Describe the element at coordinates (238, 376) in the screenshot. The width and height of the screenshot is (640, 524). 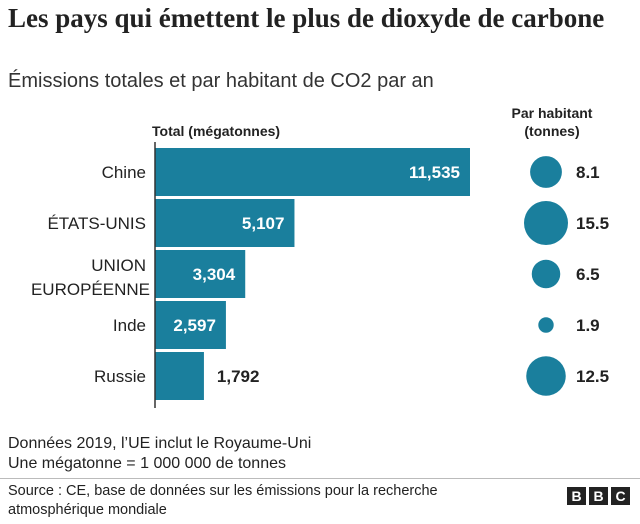
I see `bar-value-label: 1,792` at that location.